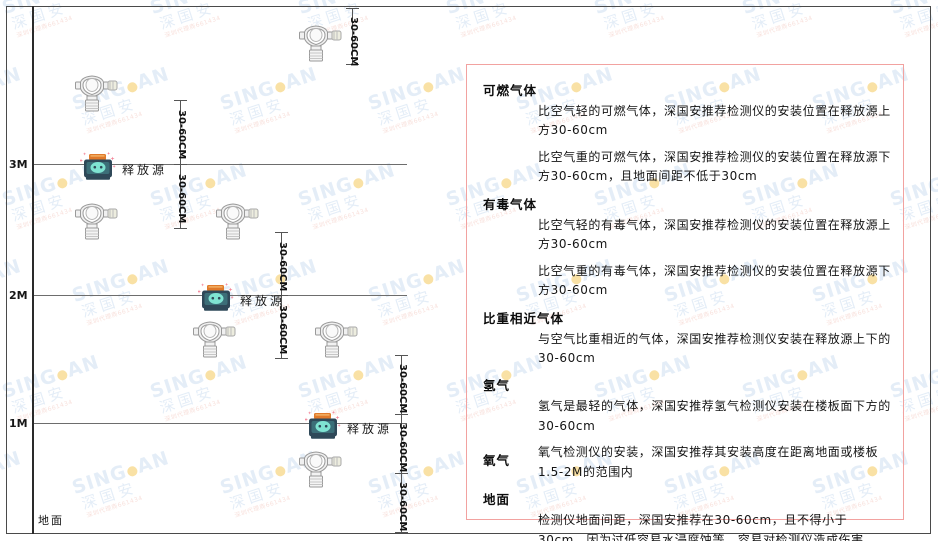 The image size is (938, 541). What do you see at coordinates (497, 386) in the screenshot?
I see `panel-section-heading: 氢气` at bounding box center [497, 386].